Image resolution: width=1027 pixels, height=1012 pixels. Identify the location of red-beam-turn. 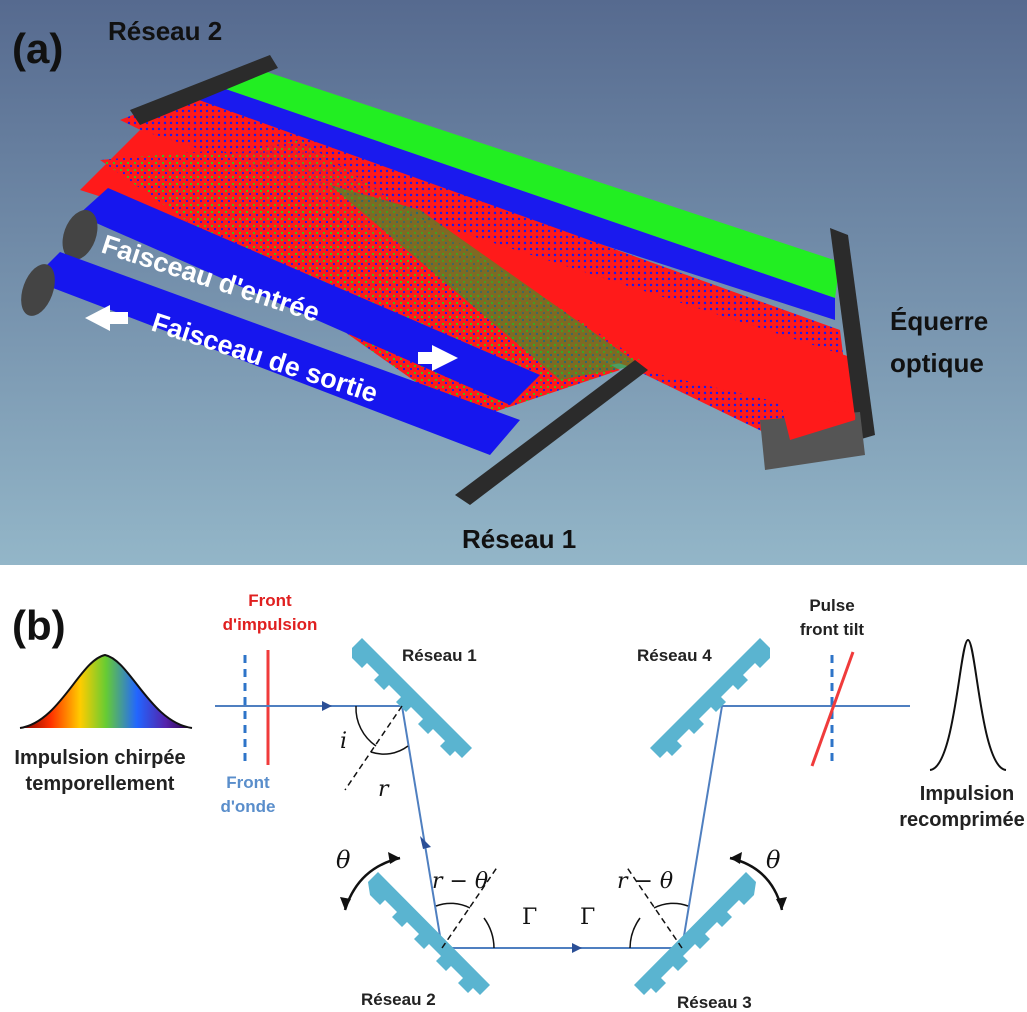
(818, 419).